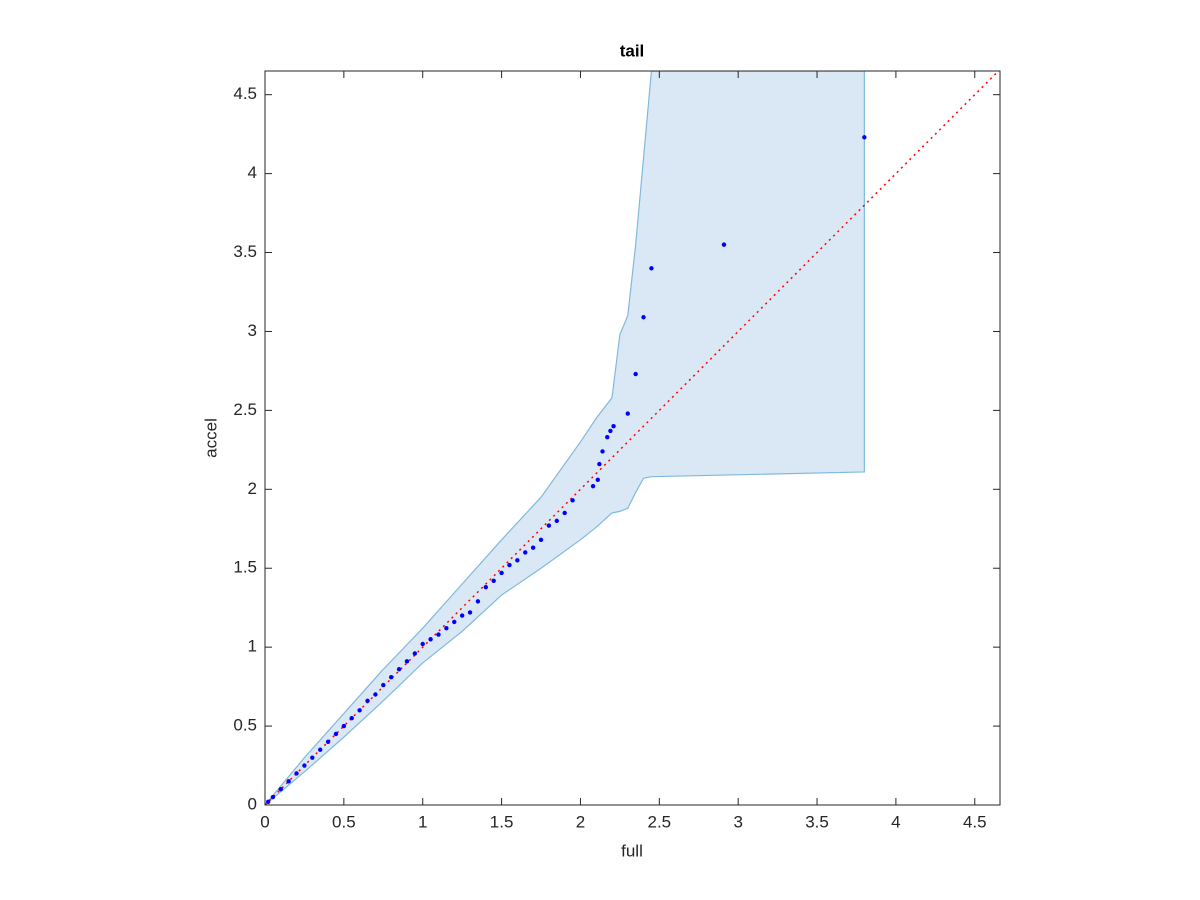  What do you see at coordinates (210, 438) in the screenshot?
I see `y-axis-label: accel` at bounding box center [210, 438].